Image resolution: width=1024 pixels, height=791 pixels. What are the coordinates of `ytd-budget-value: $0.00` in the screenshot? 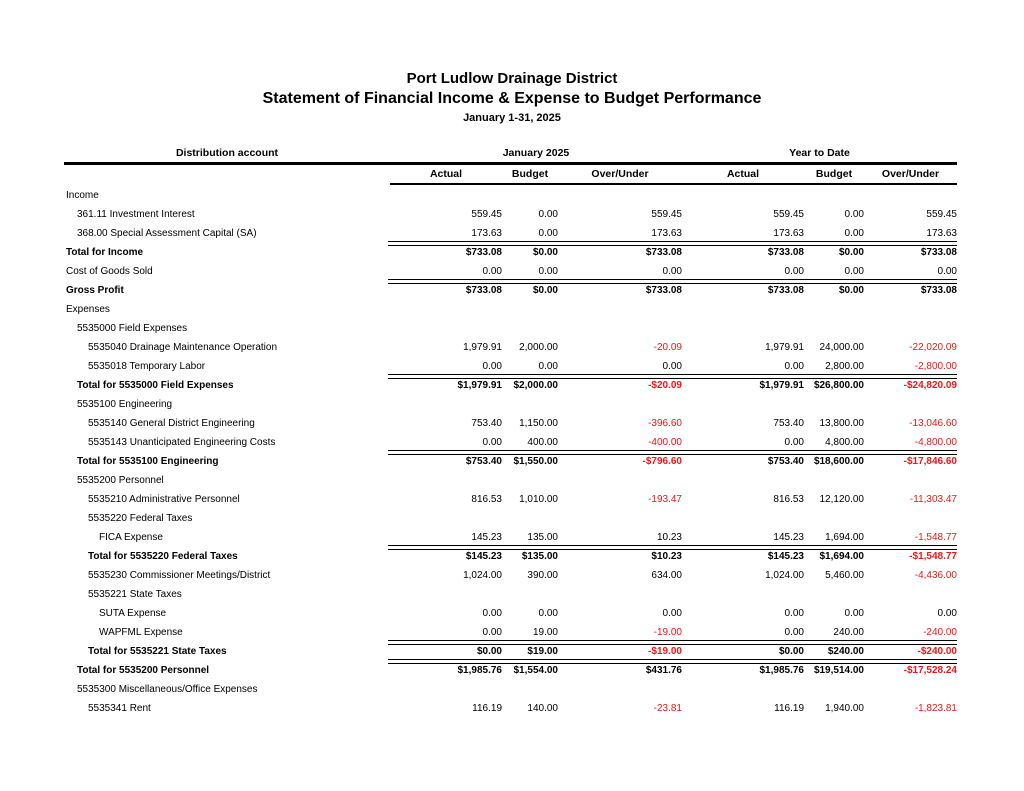 It's located at (851, 290).